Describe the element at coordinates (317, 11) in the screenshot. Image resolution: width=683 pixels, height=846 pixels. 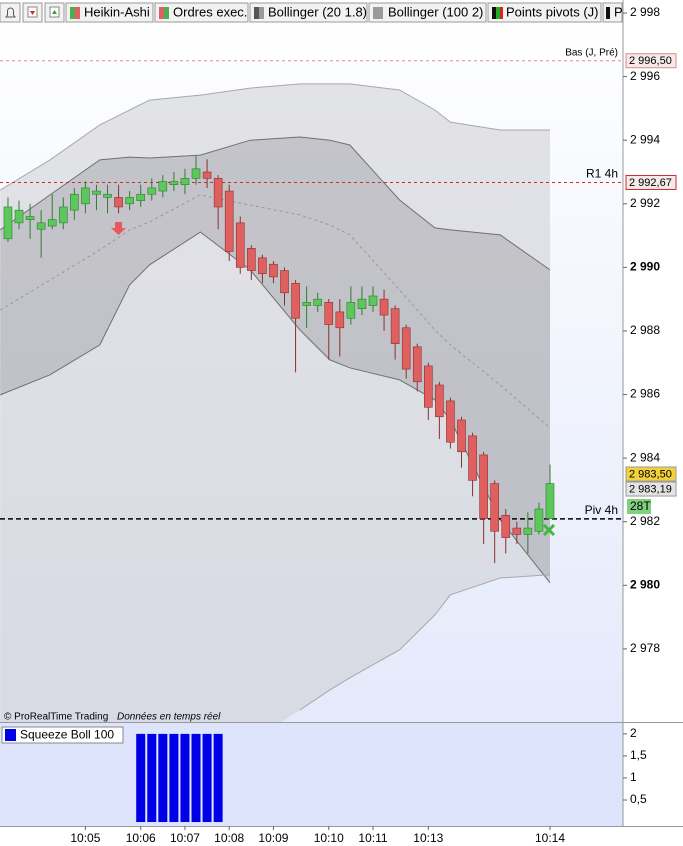
I see `indicator-label: Bollinger (20 1.8)` at that location.